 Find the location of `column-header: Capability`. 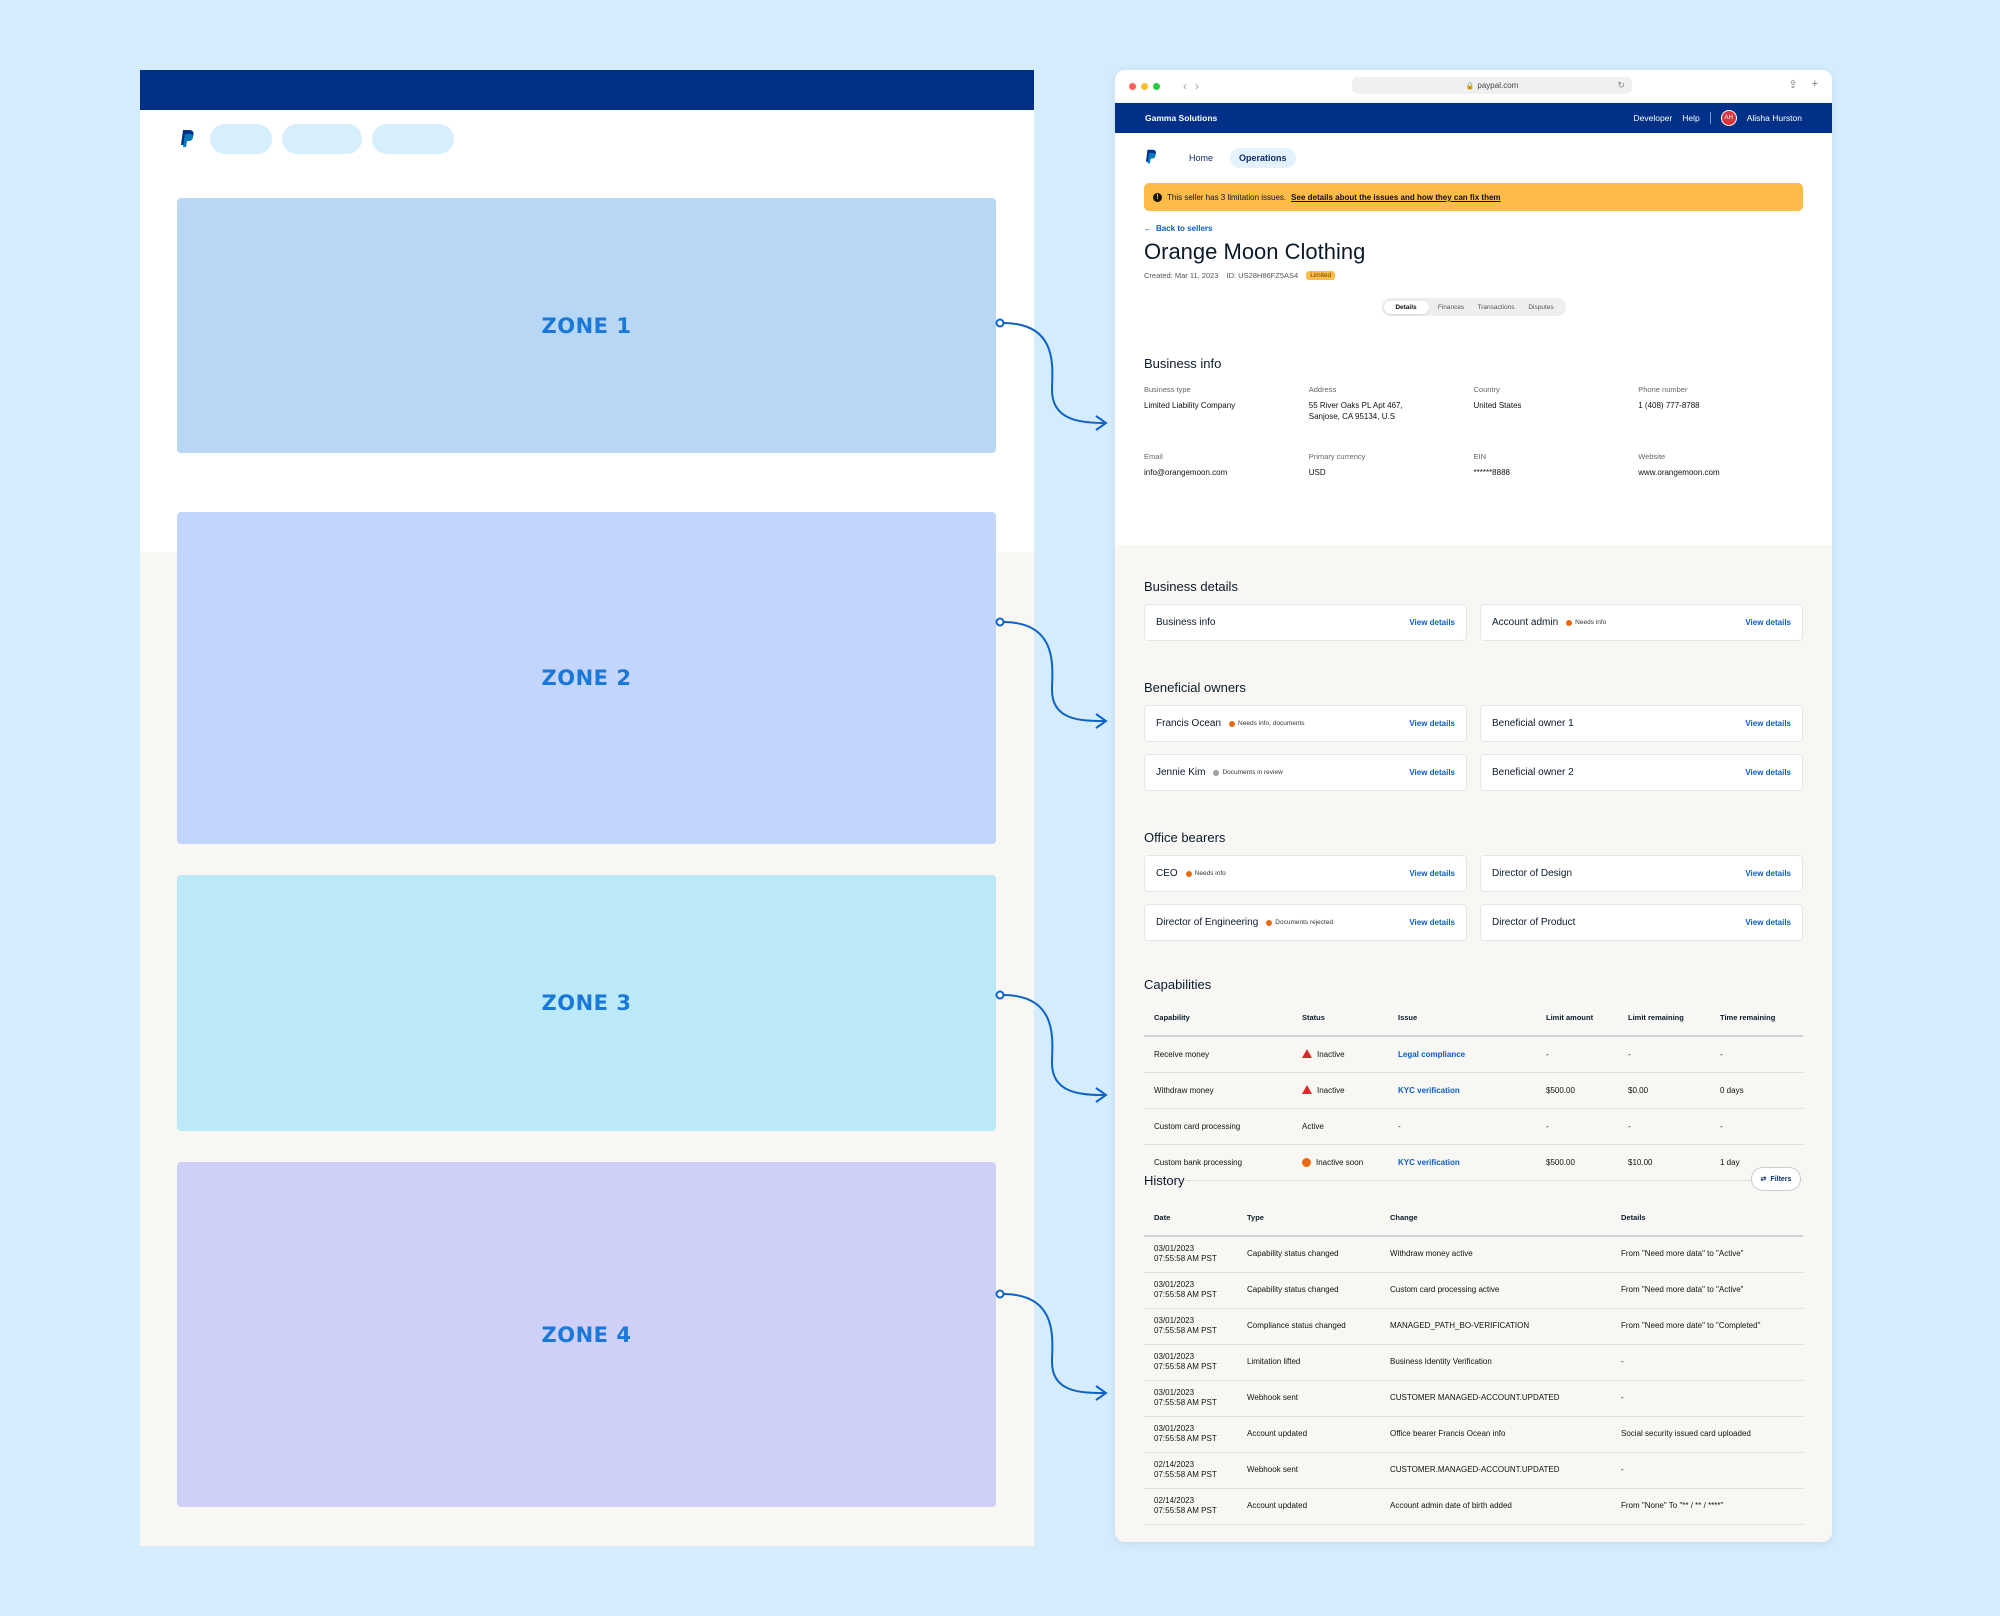

column-header: Capability is located at coordinates (1218, 1018).